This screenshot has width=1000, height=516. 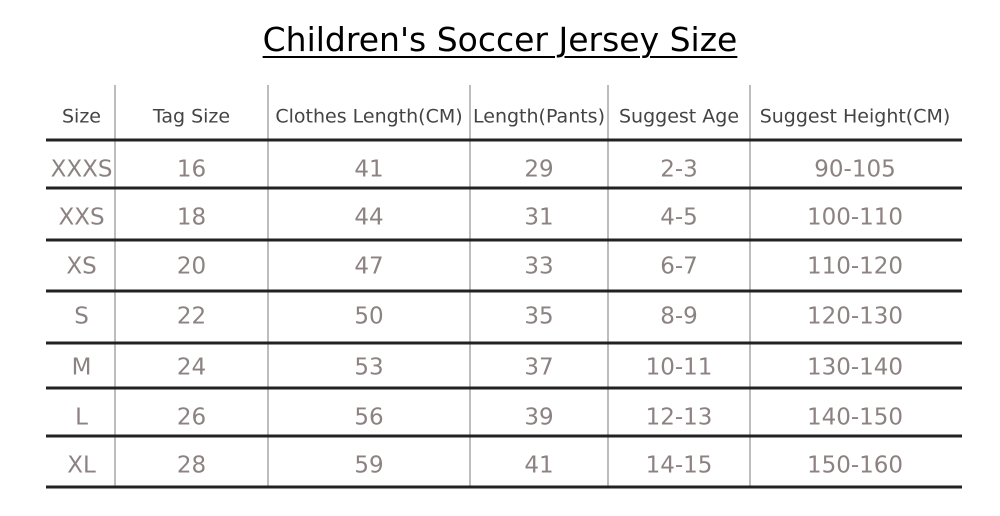 I want to click on title: Children's Soccer Jersey Size, so click(x=500, y=39).